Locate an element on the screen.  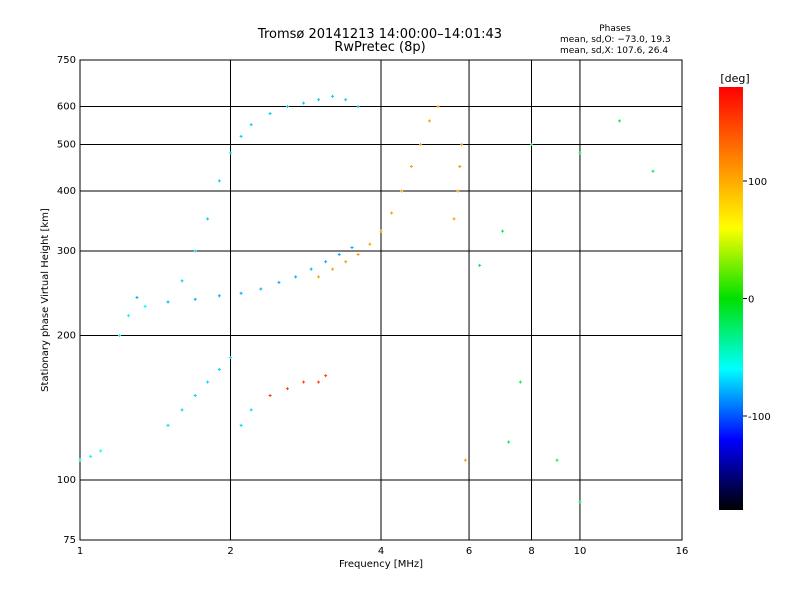
colorbar-tick-label: -100 is located at coordinates (759, 417).